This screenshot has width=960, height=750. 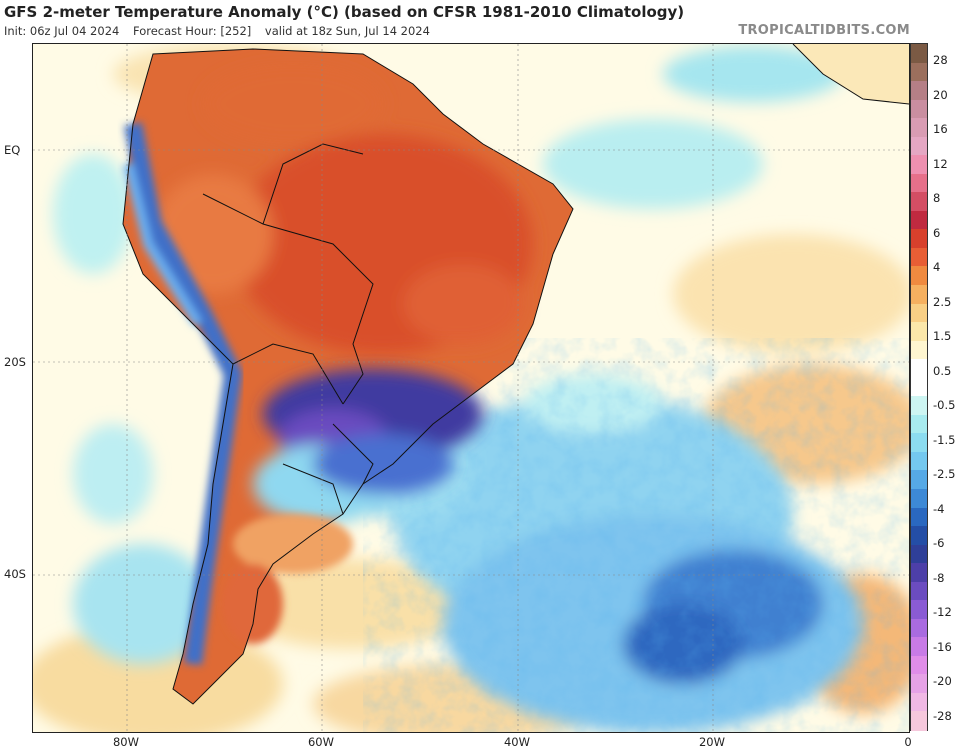 What do you see at coordinates (183, 394) in the screenshot?
I see `andes-cold-streak` at bounding box center [183, 394].